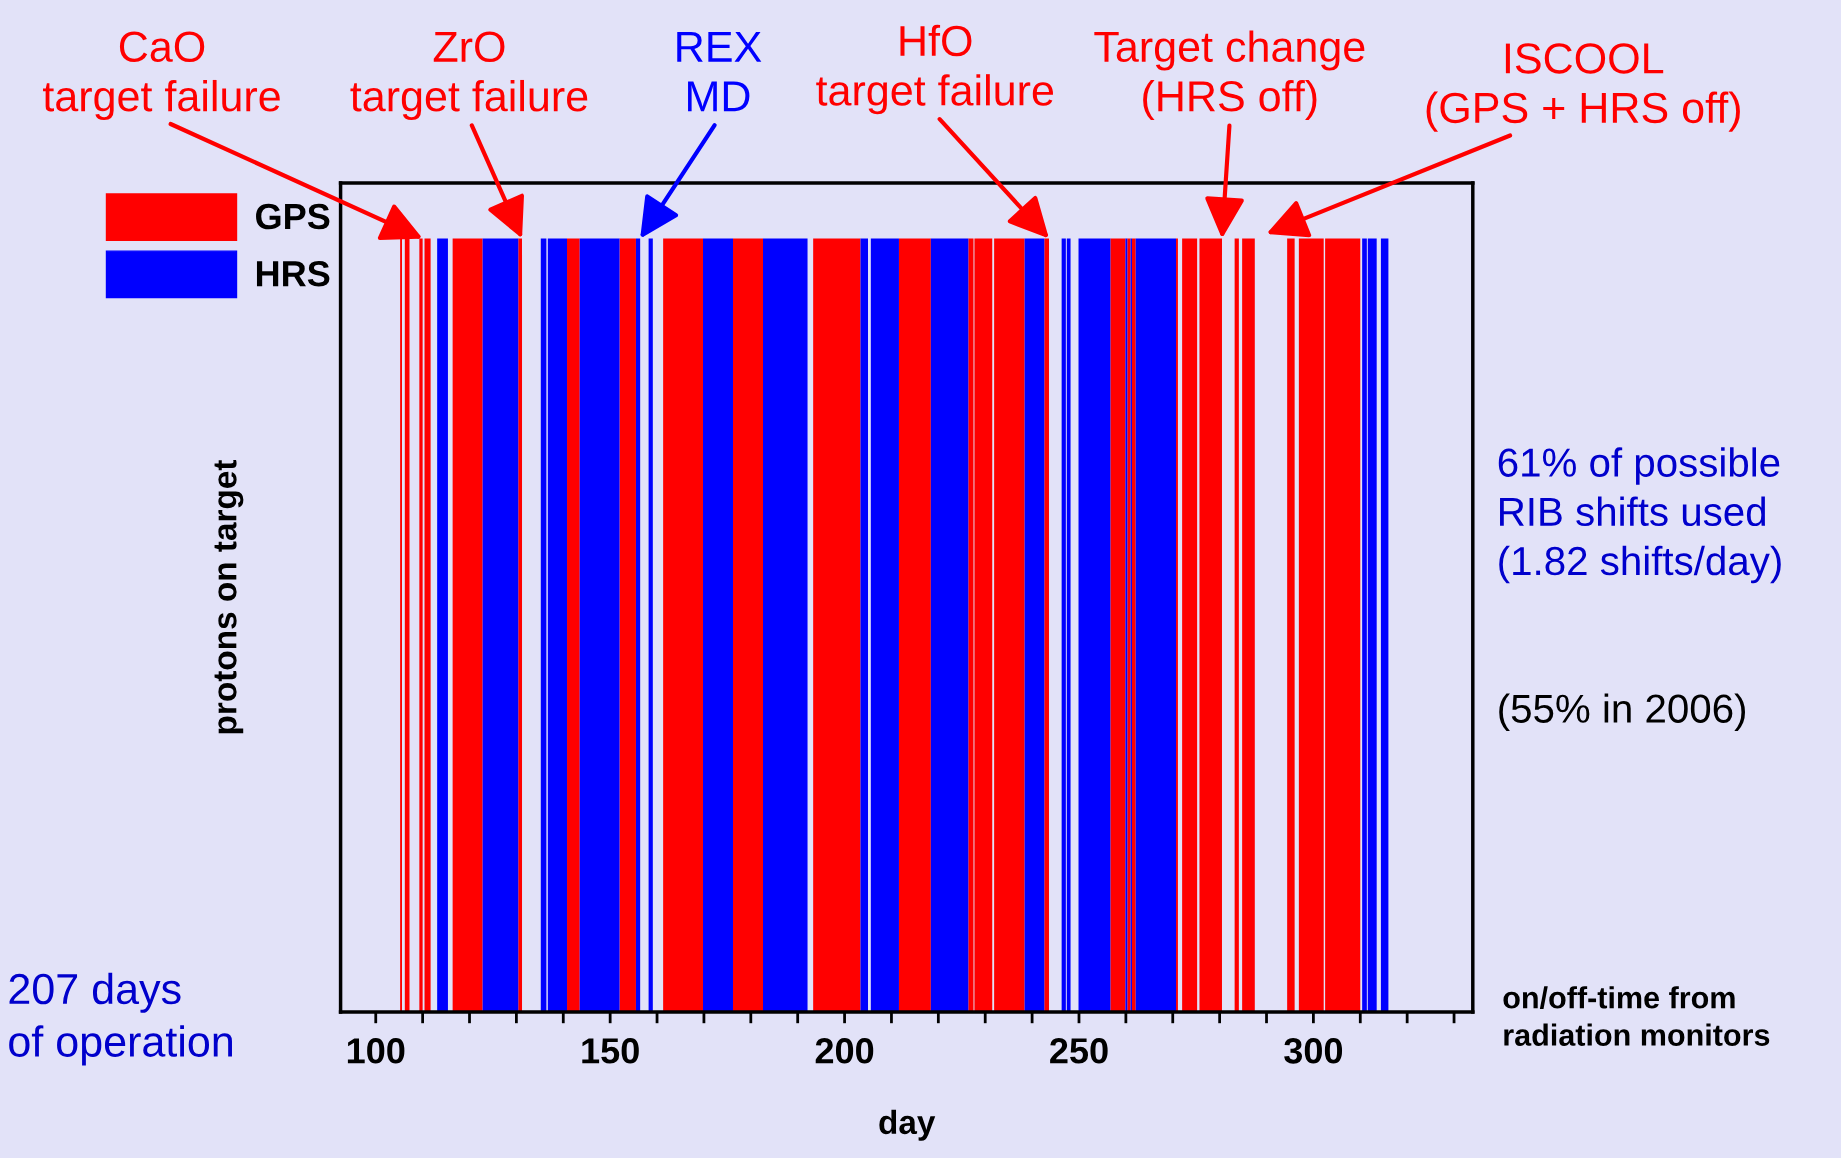  Describe the element at coordinates (161, 76) in the screenshot. I see `text: CaO target failure` at that location.